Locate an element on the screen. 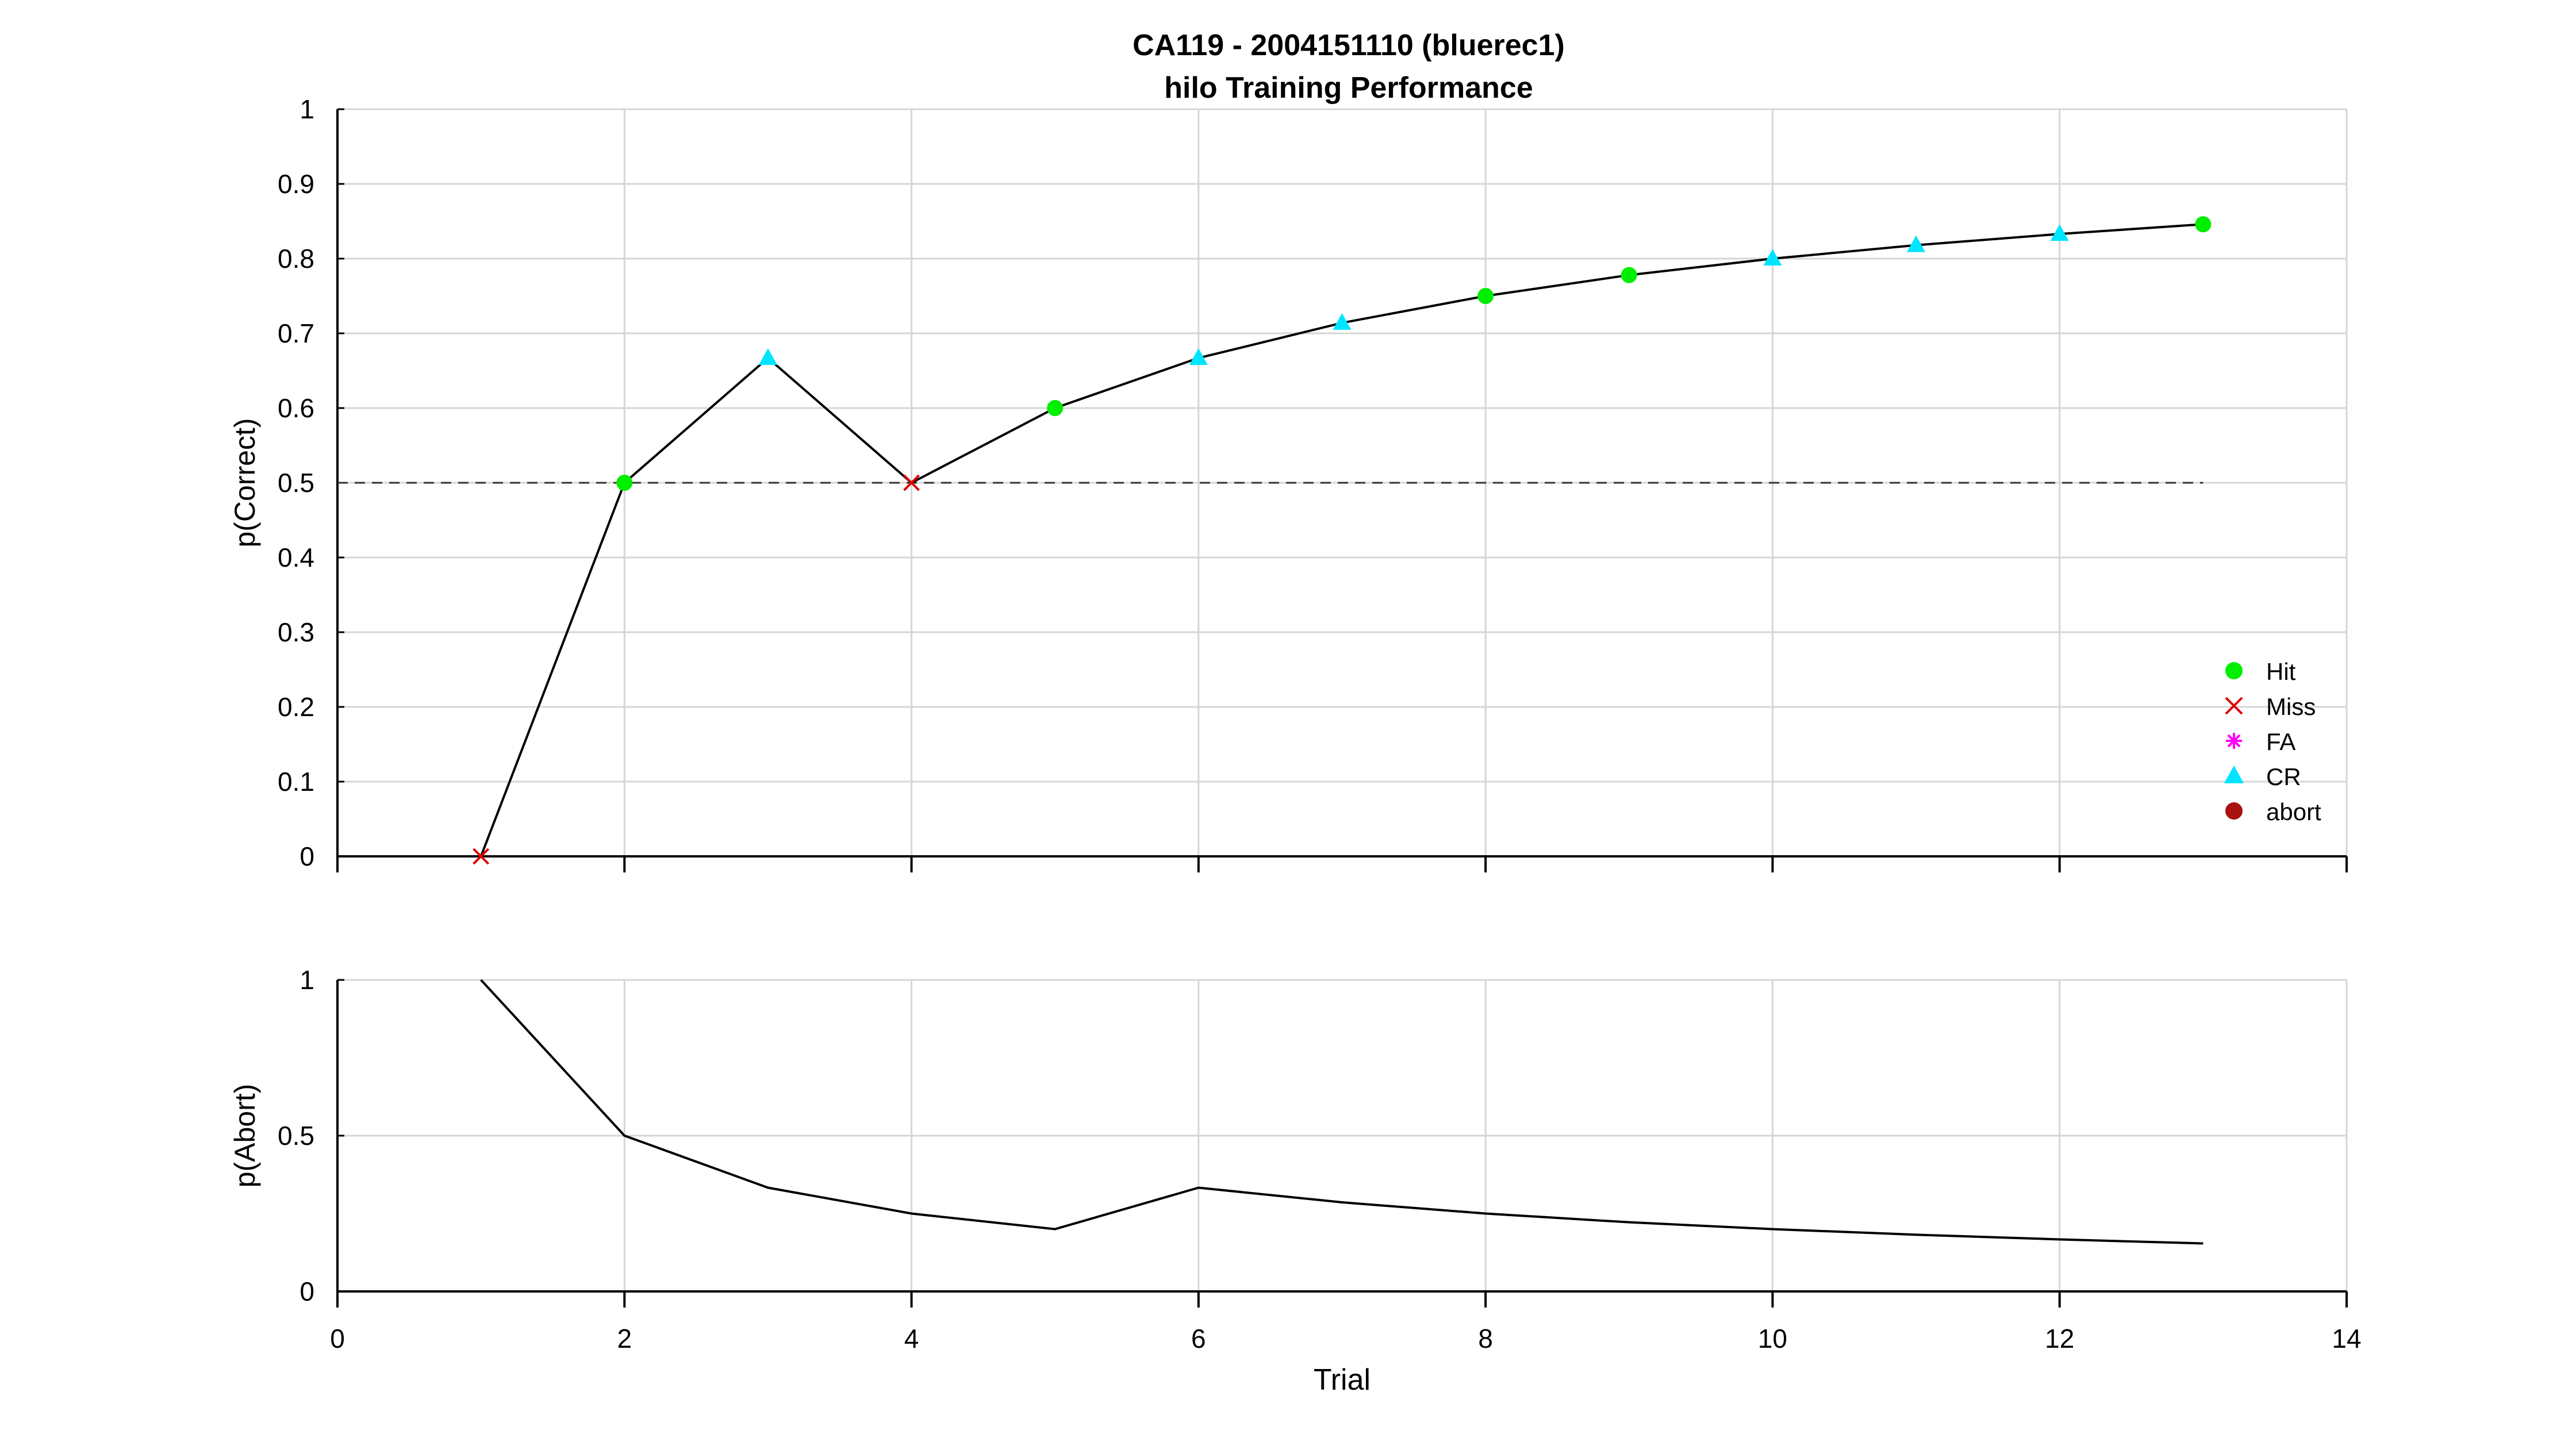 Image resolution: width=2576 pixels, height=1442 pixels. x-axis-label: Trial is located at coordinates (1342, 1380).